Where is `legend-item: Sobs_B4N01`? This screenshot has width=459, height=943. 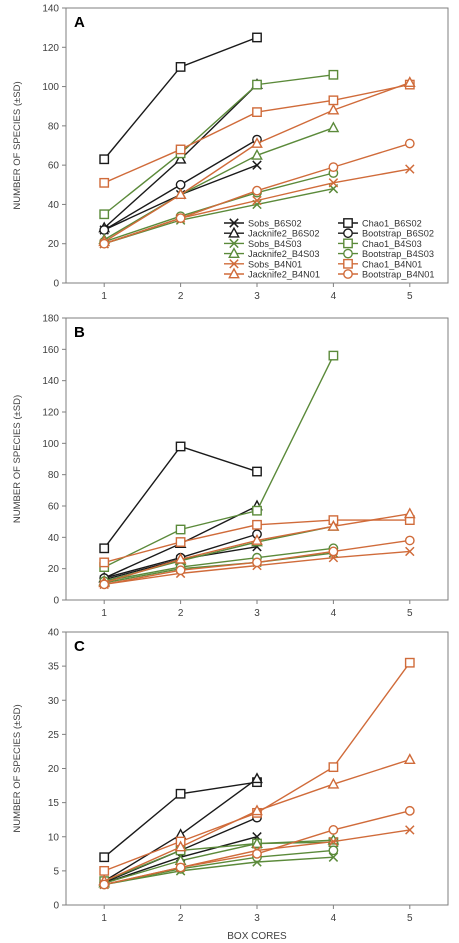 legend-item: Sobs_B4N01 is located at coordinates (263, 264).